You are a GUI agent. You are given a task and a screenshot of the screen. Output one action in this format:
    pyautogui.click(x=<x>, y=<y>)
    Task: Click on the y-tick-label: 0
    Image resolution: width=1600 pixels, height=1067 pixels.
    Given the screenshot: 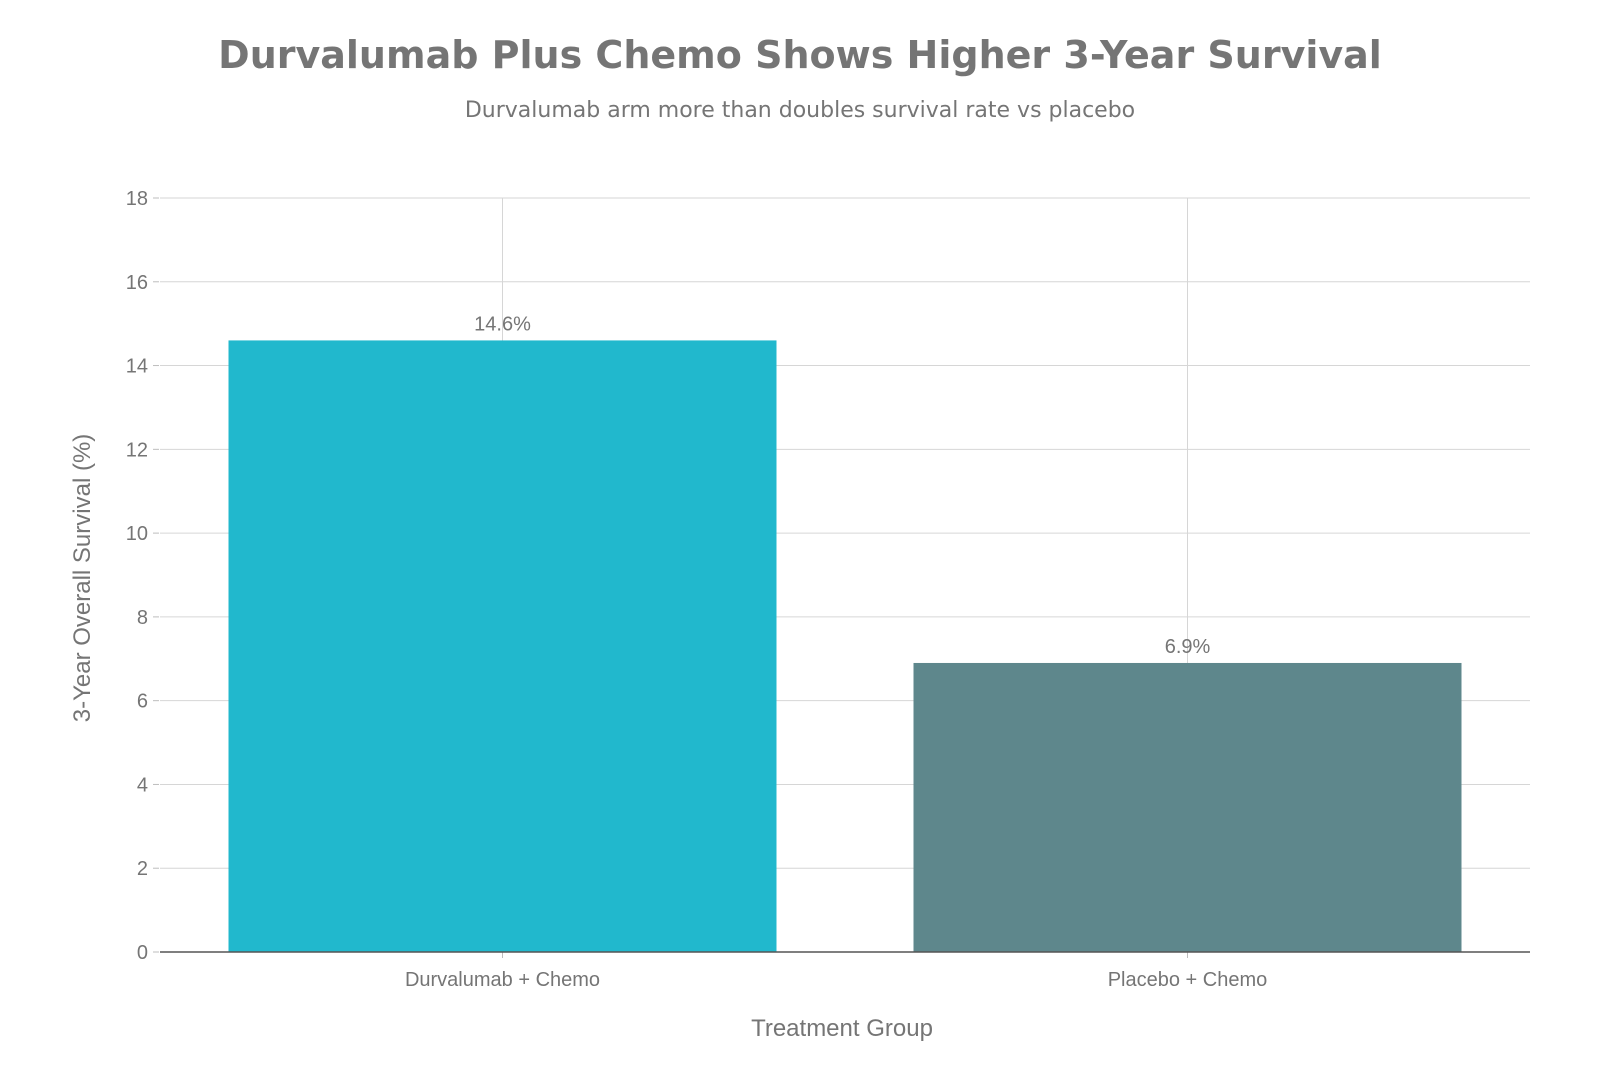 What is the action you would take?
    pyautogui.click(x=142, y=953)
    